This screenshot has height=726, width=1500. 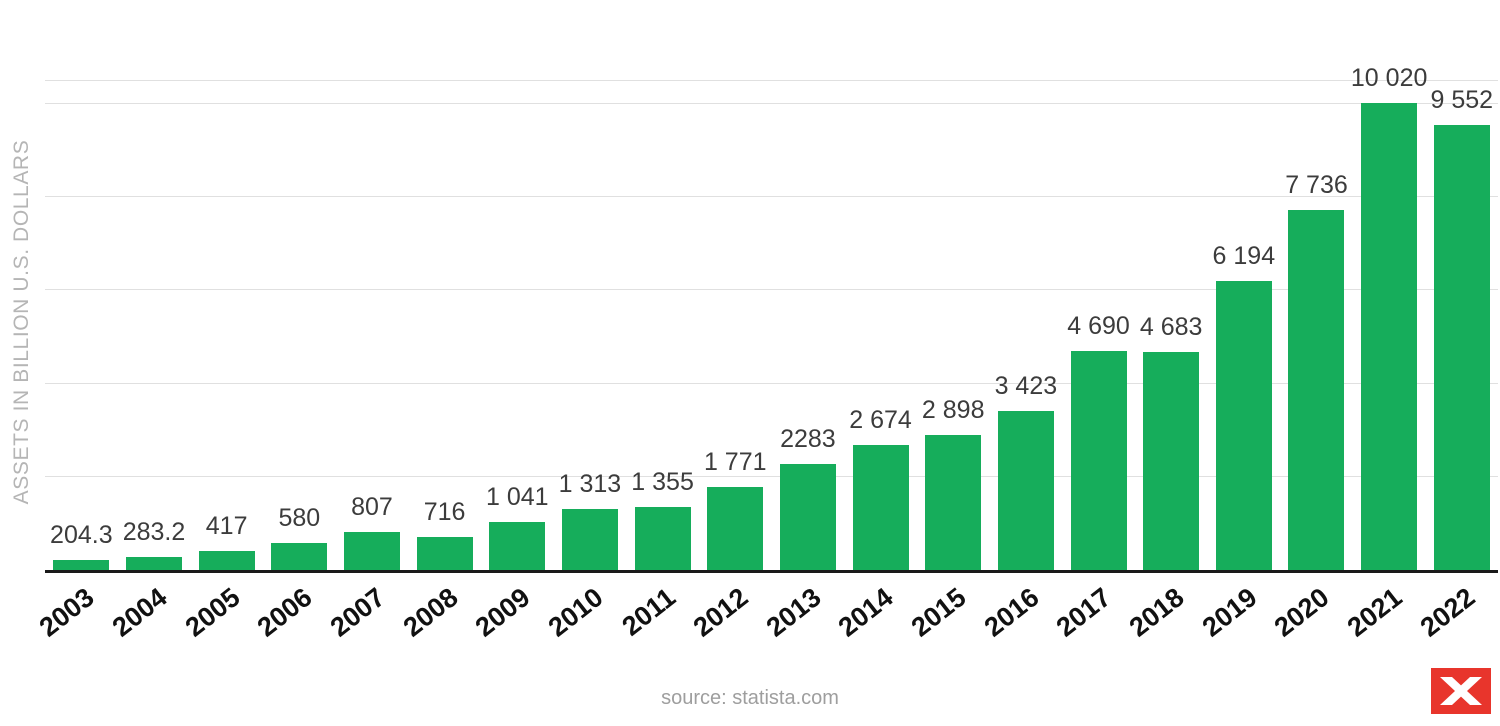 I want to click on value-label: 4 690, so click(x=1098, y=326).